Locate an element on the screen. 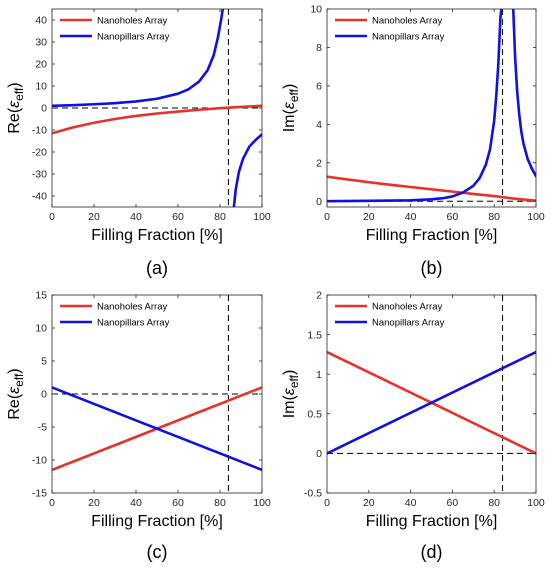  y-tick-label: -40 is located at coordinates (39, 197).